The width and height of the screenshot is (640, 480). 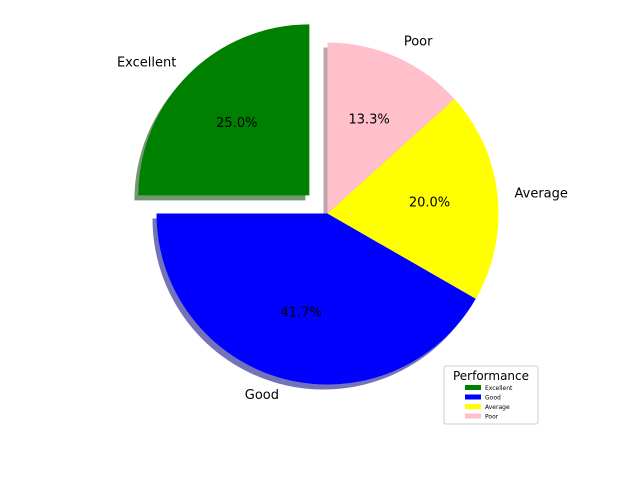 What do you see at coordinates (491, 376) in the screenshot?
I see `legend-title: Performance` at bounding box center [491, 376].